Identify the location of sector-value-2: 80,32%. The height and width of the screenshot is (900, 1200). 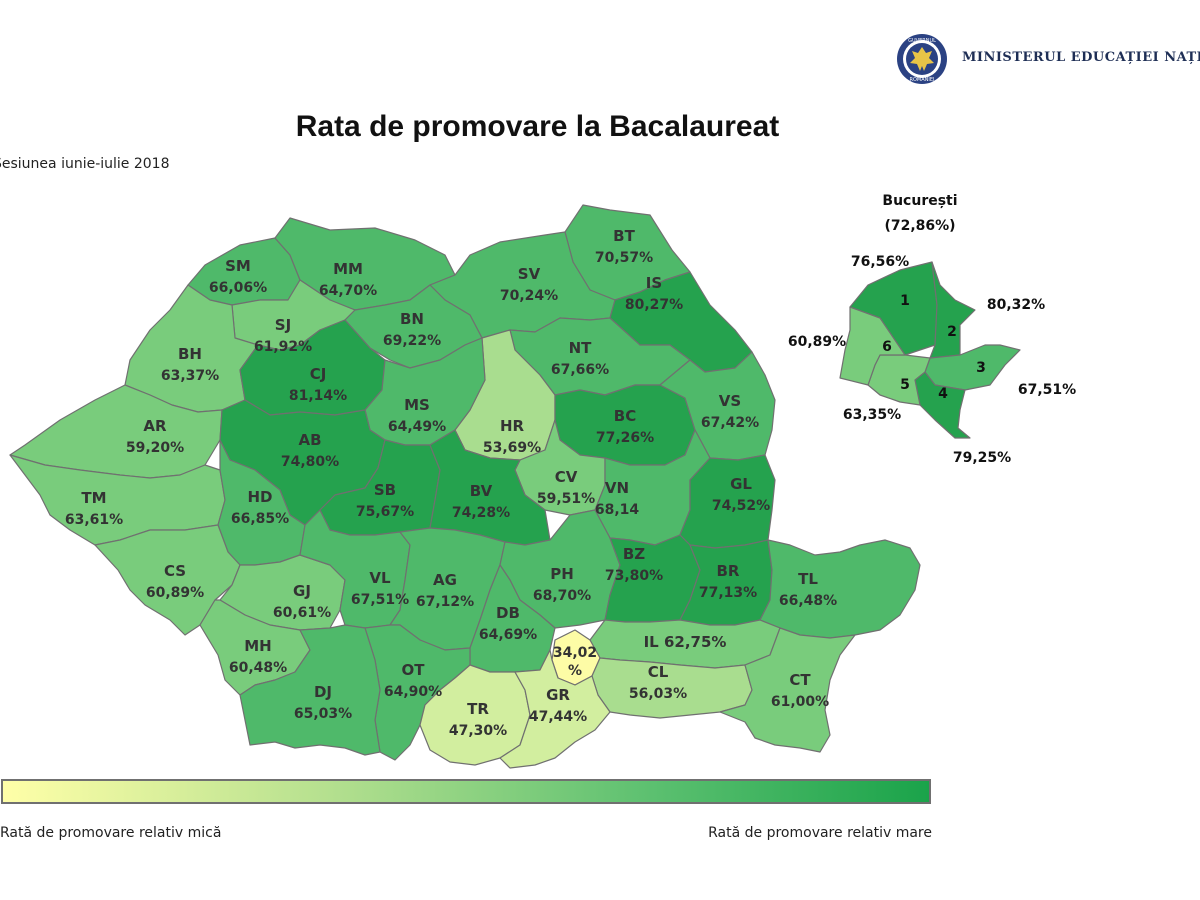
(1016, 305).